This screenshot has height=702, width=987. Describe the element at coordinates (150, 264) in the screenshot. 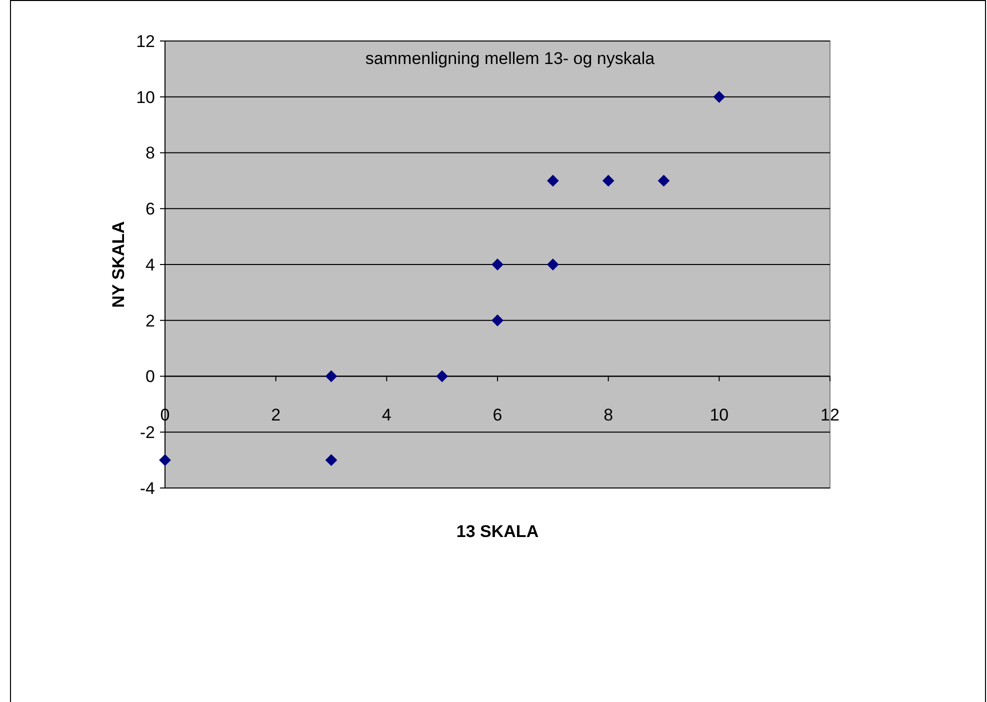

I see `y-tick-label: 4` at that location.